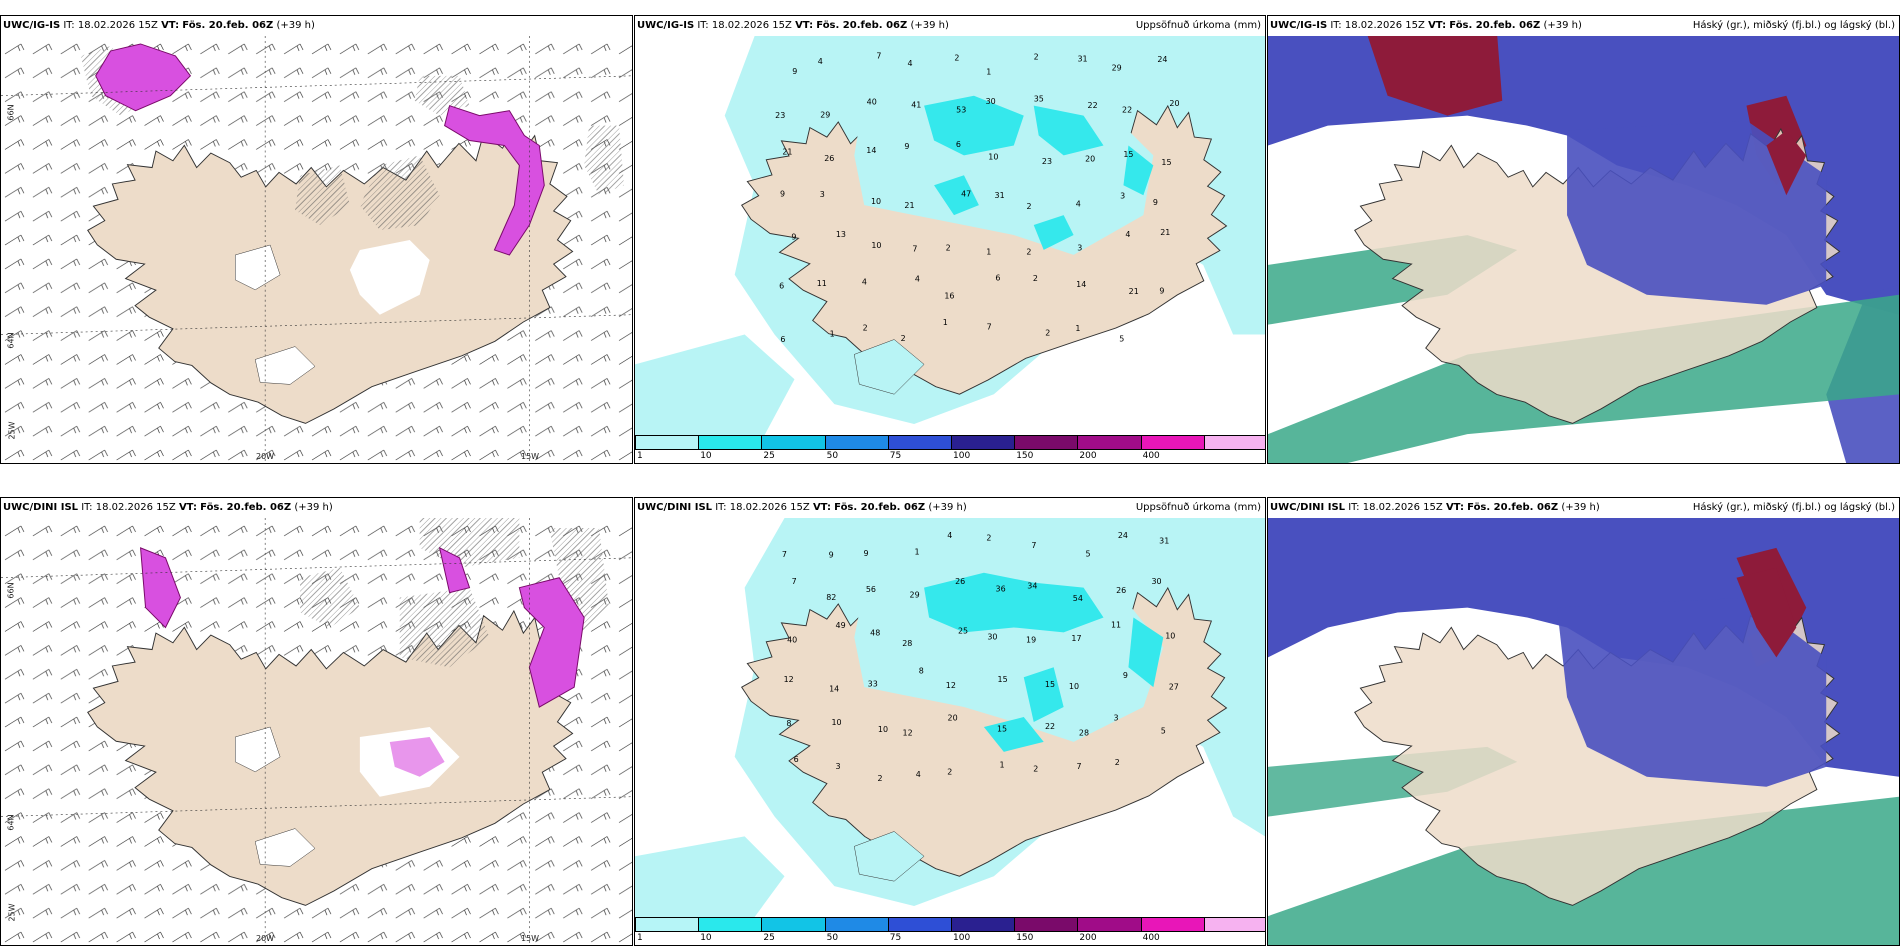  I want to click on colorbar-label: 400, so click(1151, 938).